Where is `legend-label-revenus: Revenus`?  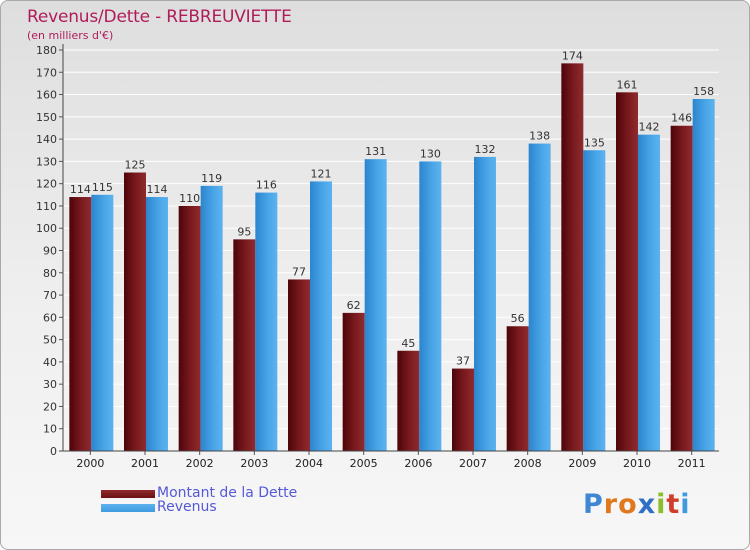
legend-label-revenus: Revenus is located at coordinates (187, 507).